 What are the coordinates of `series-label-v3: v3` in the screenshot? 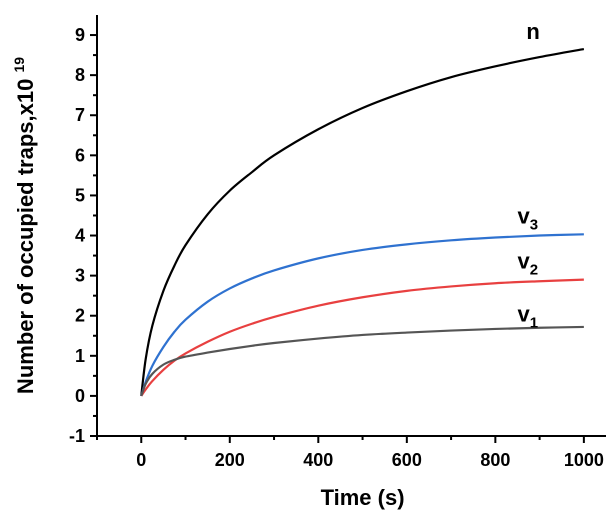 It's located at (527, 218).